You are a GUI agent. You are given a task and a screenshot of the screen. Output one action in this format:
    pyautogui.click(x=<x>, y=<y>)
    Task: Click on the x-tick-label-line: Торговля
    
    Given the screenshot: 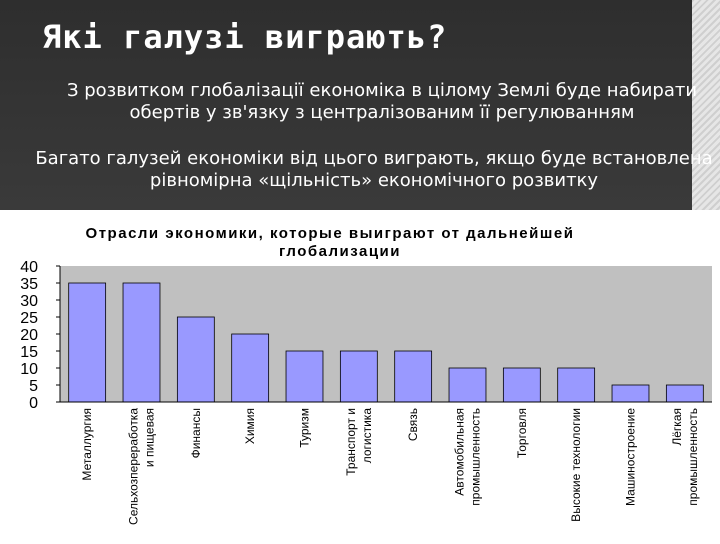 What is the action you would take?
    pyautogui.click(x=522, y=433)
    